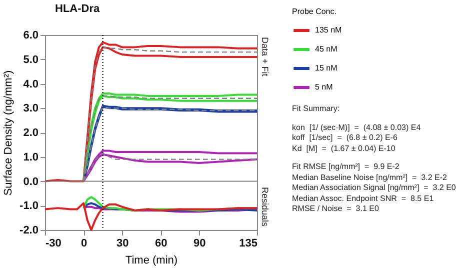  I want to click on legend-label: 5 nM, so click(324, 87).